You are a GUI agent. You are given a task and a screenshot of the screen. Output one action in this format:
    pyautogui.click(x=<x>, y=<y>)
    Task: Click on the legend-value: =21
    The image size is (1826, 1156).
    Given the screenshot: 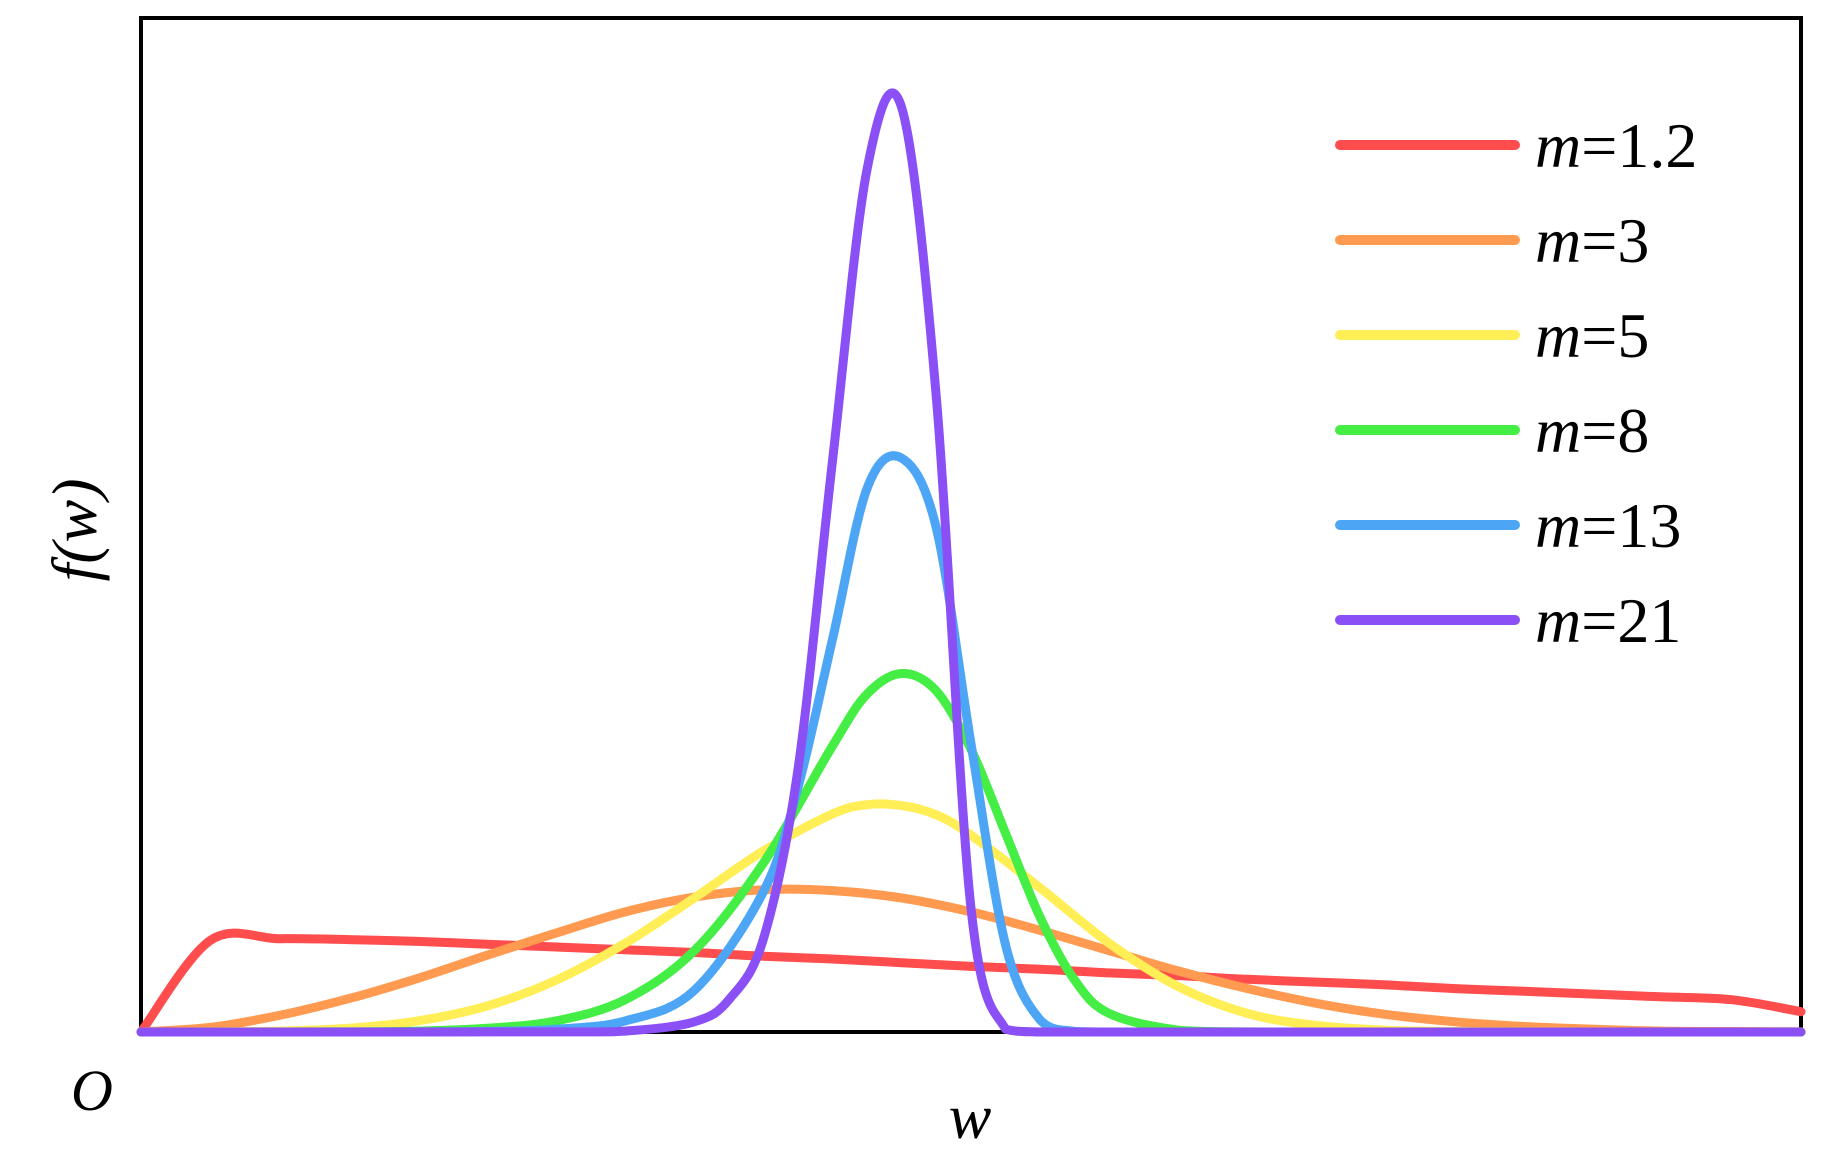 What is the action you would take?
    pyautogui.click(x=1631, y=620)
    